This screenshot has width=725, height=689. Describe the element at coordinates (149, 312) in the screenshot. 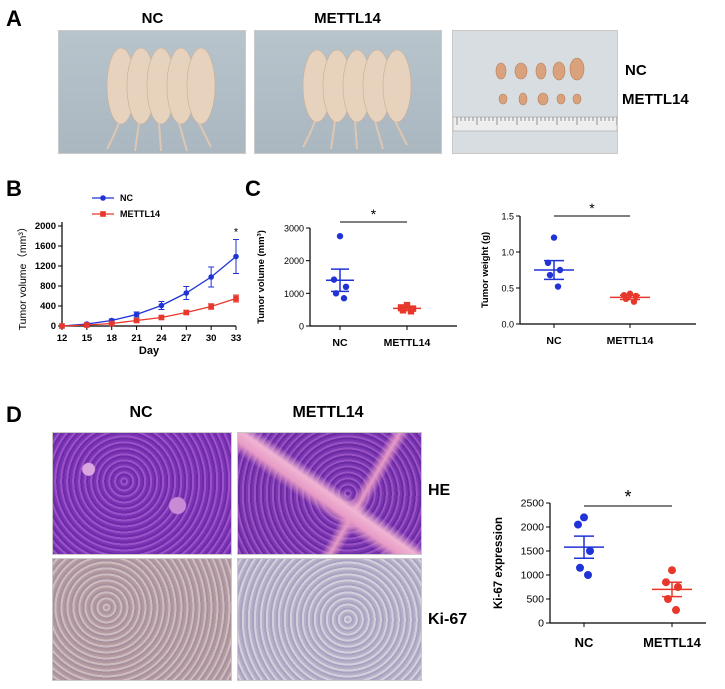

I see `series-line-mettl14` at that location.